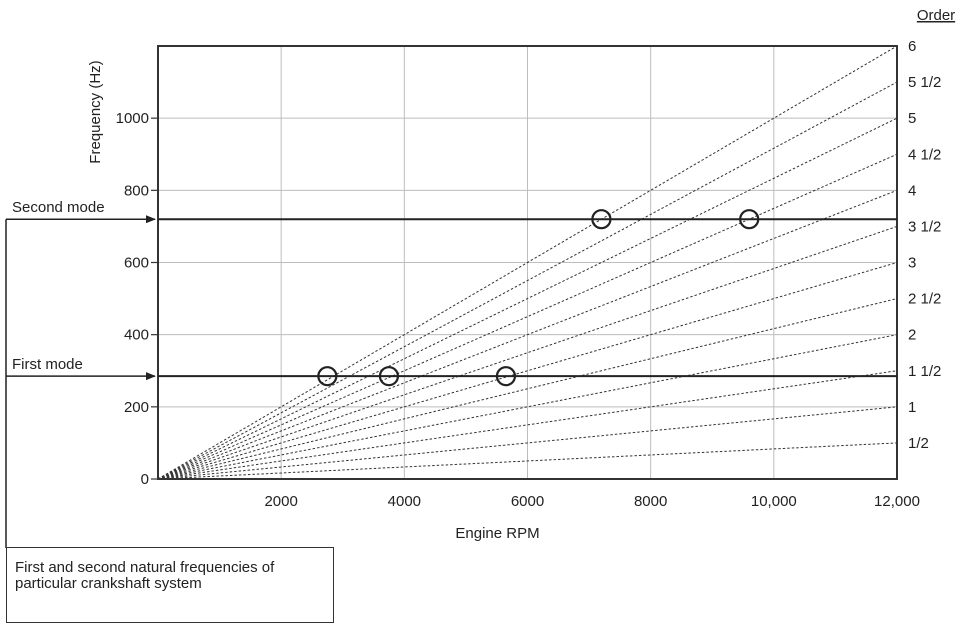 This screenshot has width=962, height=625. Describe the element at coordinates (912, 190) in the screenshot. I see `order-label: 4` at that location.